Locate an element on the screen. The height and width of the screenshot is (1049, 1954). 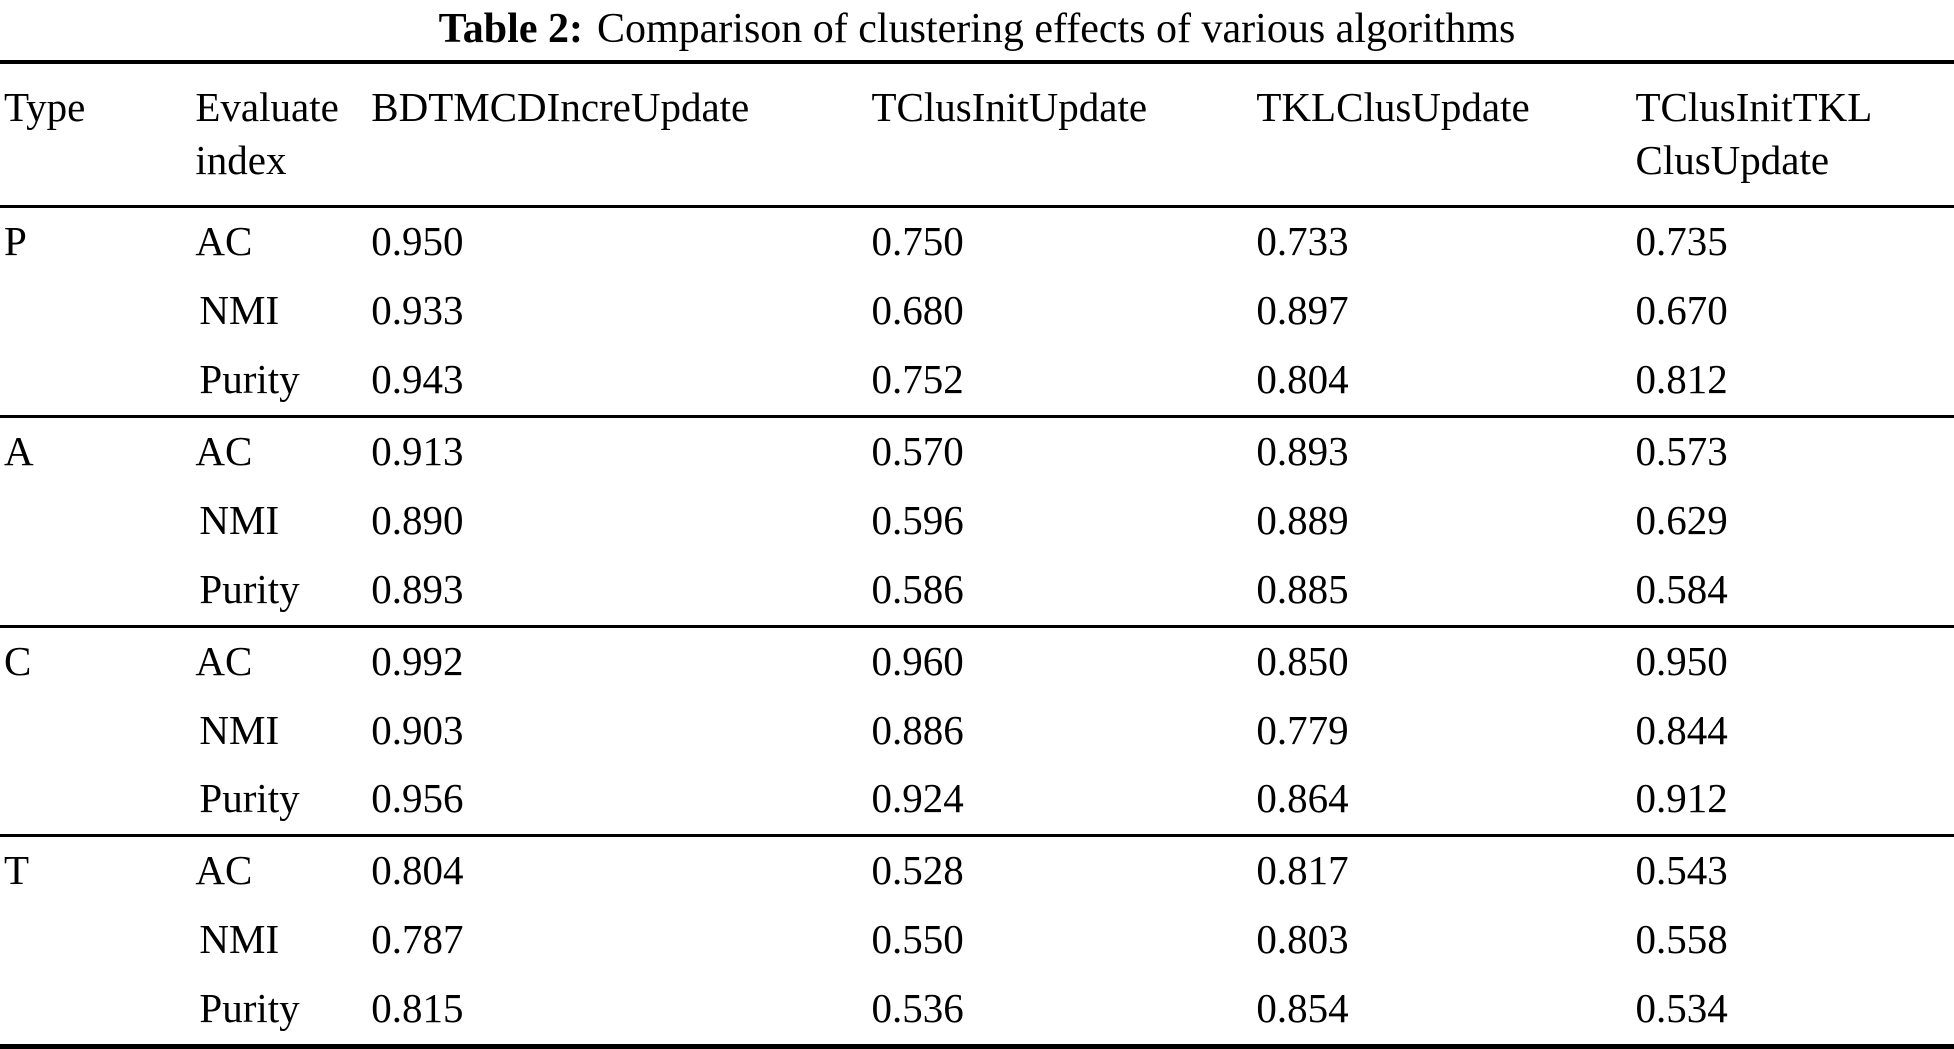
value-cell: 0.864 is located at coordinates (1302, 798).